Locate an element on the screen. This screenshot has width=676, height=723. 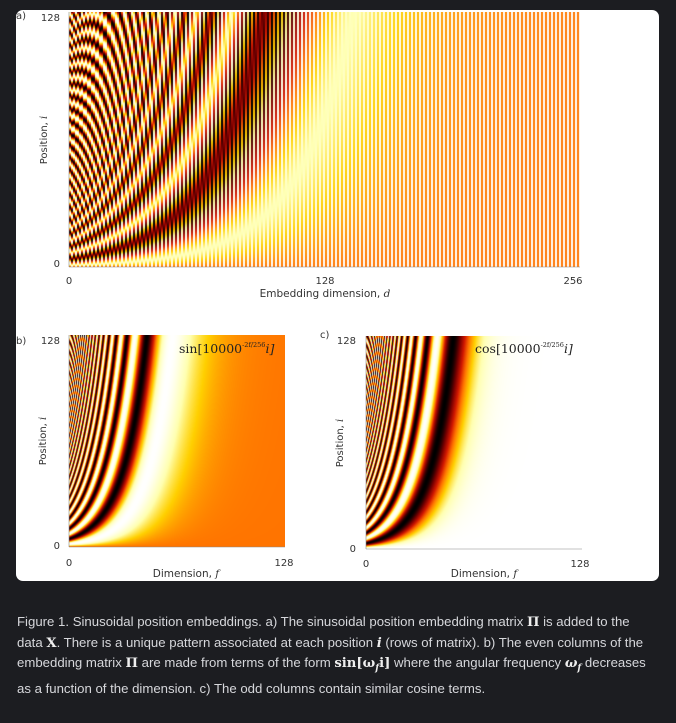
panel-a-xtick-0: 0 is located at coordinates (69, 281).